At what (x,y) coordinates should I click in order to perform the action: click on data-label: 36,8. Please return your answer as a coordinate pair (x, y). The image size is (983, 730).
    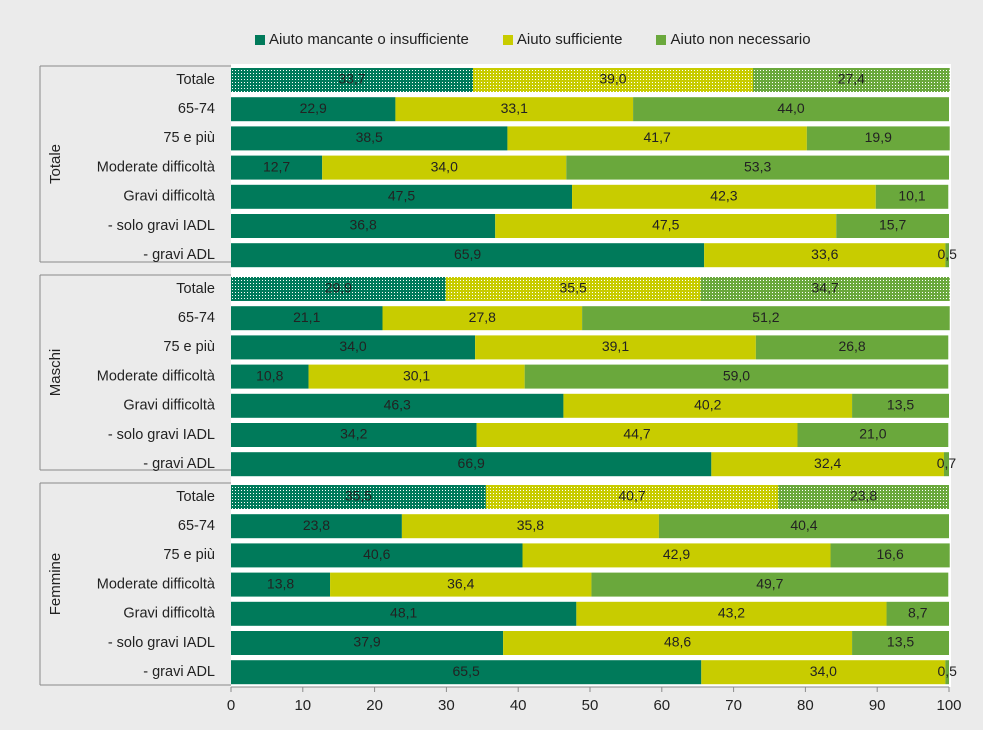
    Looking at the image, I should click on (362, 225).